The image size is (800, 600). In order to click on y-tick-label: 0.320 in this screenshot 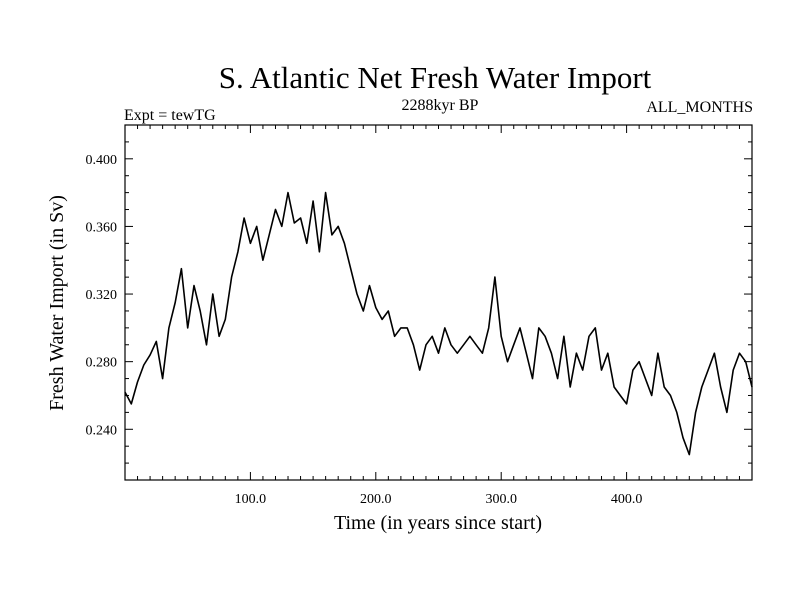, I will do `click(102, 295)`.